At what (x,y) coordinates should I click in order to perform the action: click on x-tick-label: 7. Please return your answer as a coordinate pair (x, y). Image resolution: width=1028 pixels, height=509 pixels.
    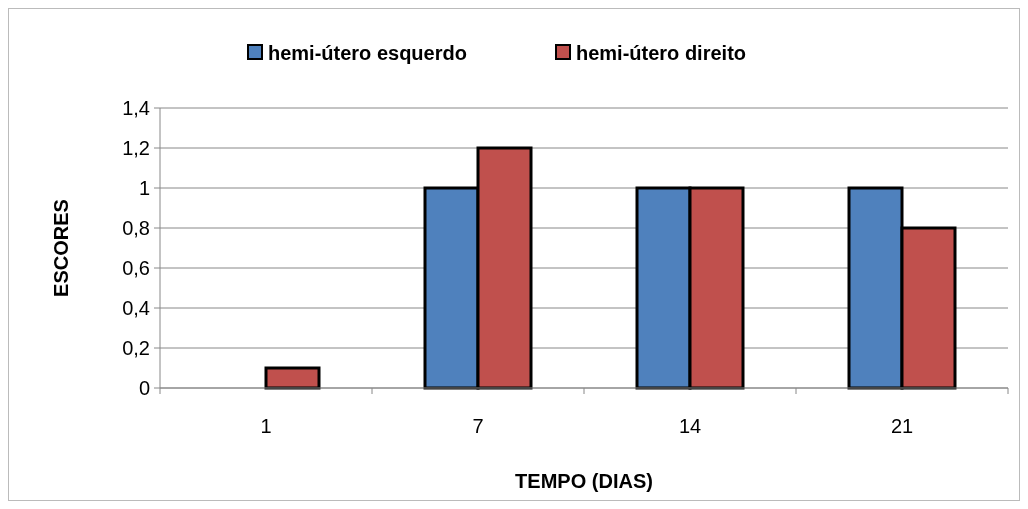
    Looking at the image, I should click on (478, 426).